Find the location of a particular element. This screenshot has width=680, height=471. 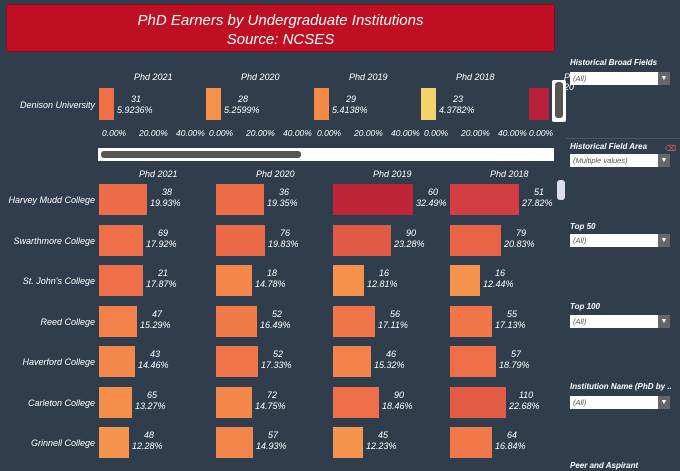

bar-value-label: 60 32.49% is located at coordinates (433, 198).